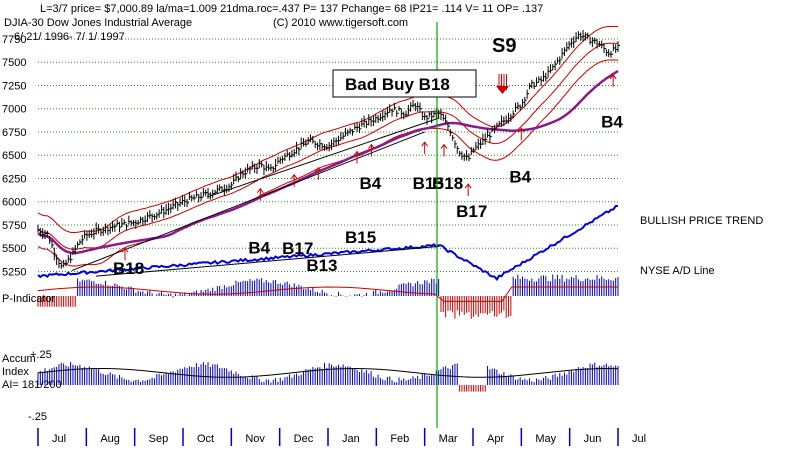 This screenshot has height=450, width=800. I want to click on month-label: Oct, so click(205, 439).